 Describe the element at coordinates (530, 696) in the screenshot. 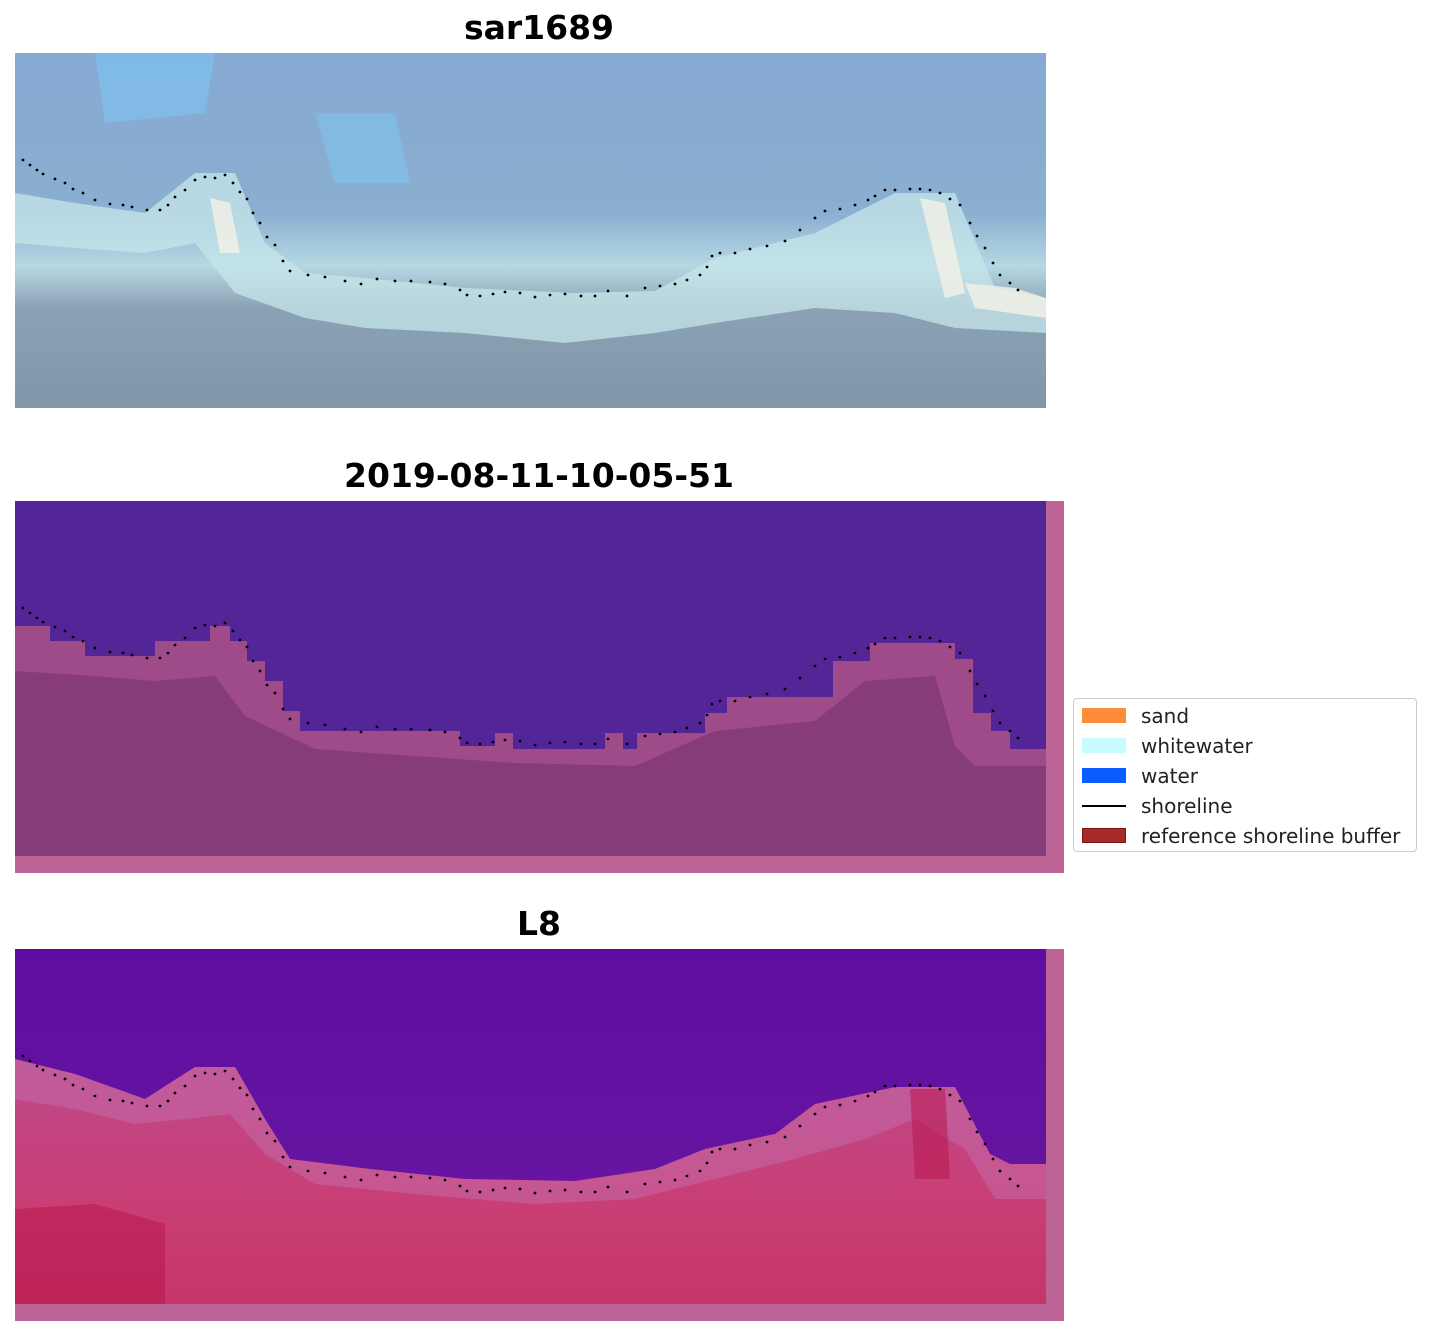

I see `land-edge-band` at that location.